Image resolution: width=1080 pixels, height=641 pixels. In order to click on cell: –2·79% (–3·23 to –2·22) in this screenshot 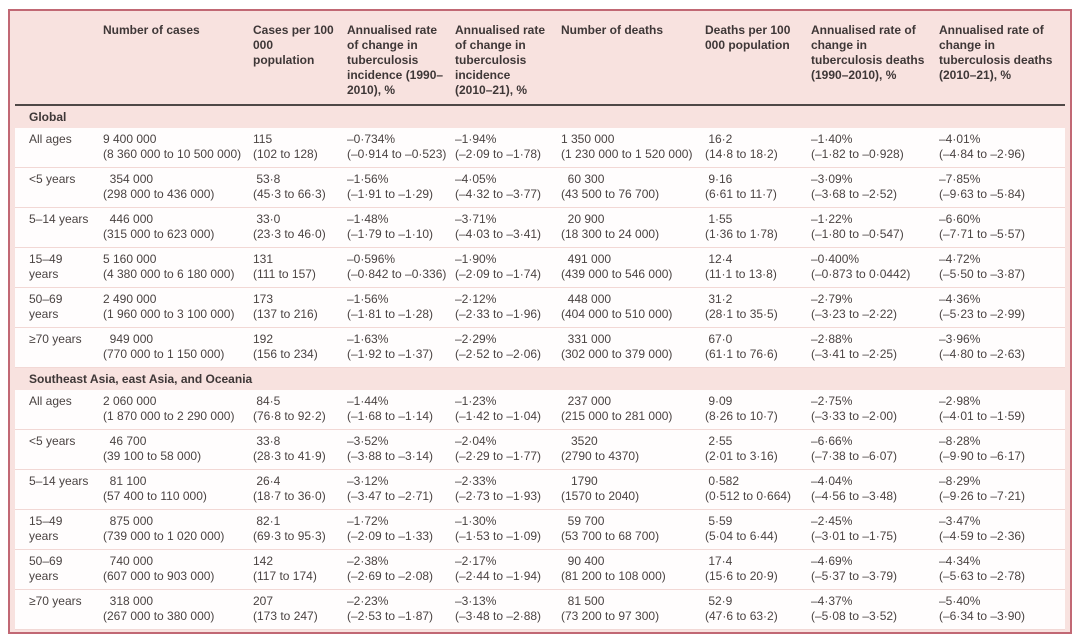, I will do `click(875, 307)`.